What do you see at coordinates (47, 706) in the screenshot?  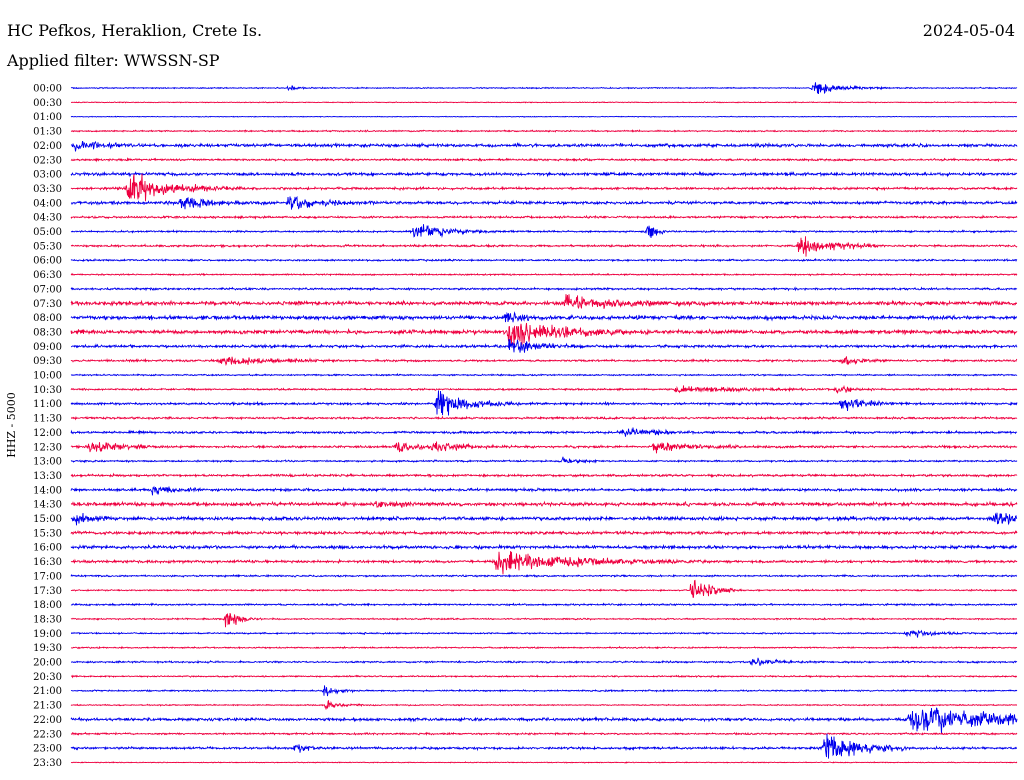 I see `time-label: 21:30` at bounding box center [47, 706].